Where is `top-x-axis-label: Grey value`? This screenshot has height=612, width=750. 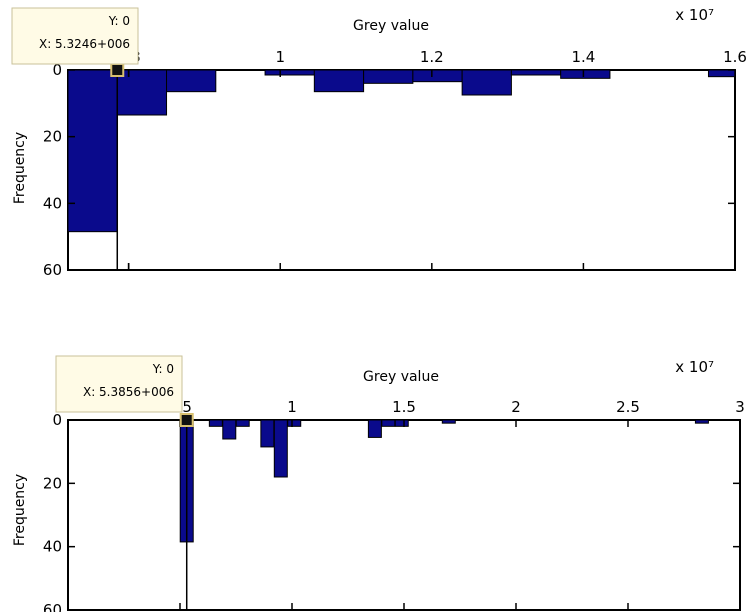
top-x-axis-label: Grey value is located at coordinates (391, 26).